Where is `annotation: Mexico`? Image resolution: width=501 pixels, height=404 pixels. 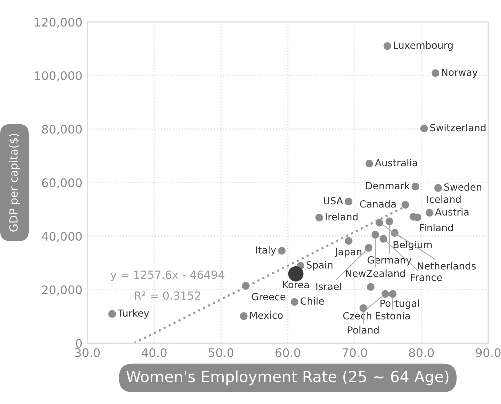
annotation: Mexico is located at coordinates (266, 316).